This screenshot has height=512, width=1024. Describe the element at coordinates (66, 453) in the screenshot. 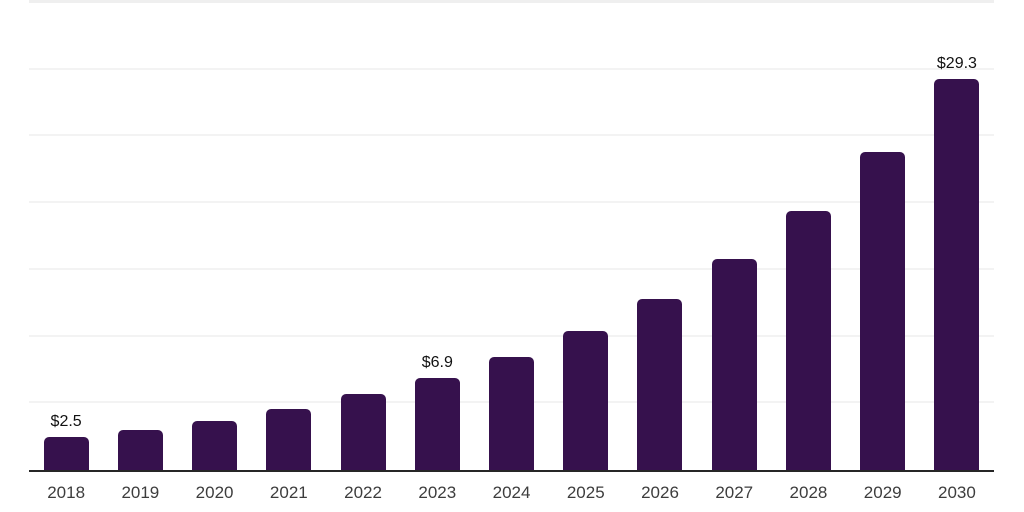

I see `bar-2018` at that location.